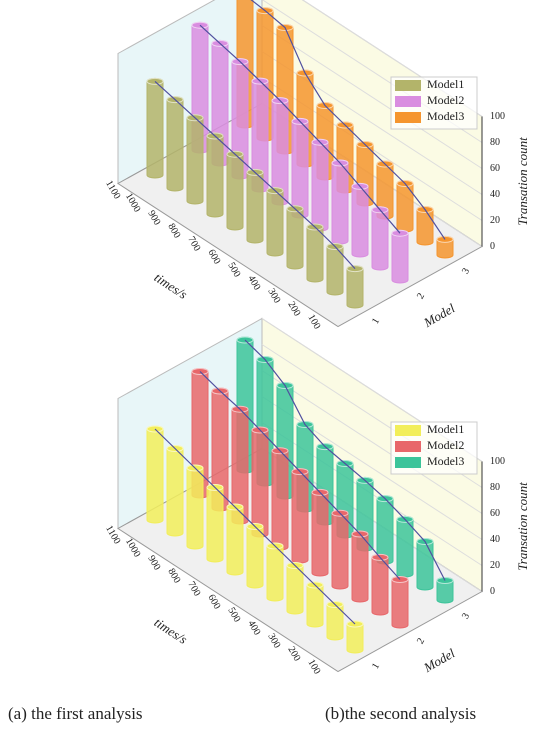 The height and width of the screenshot is (729, 558). What do you see at coordinates (400, 713) in the screenshot?
I see `caption: (b)the second analysis` at bounding box center [400, 713].